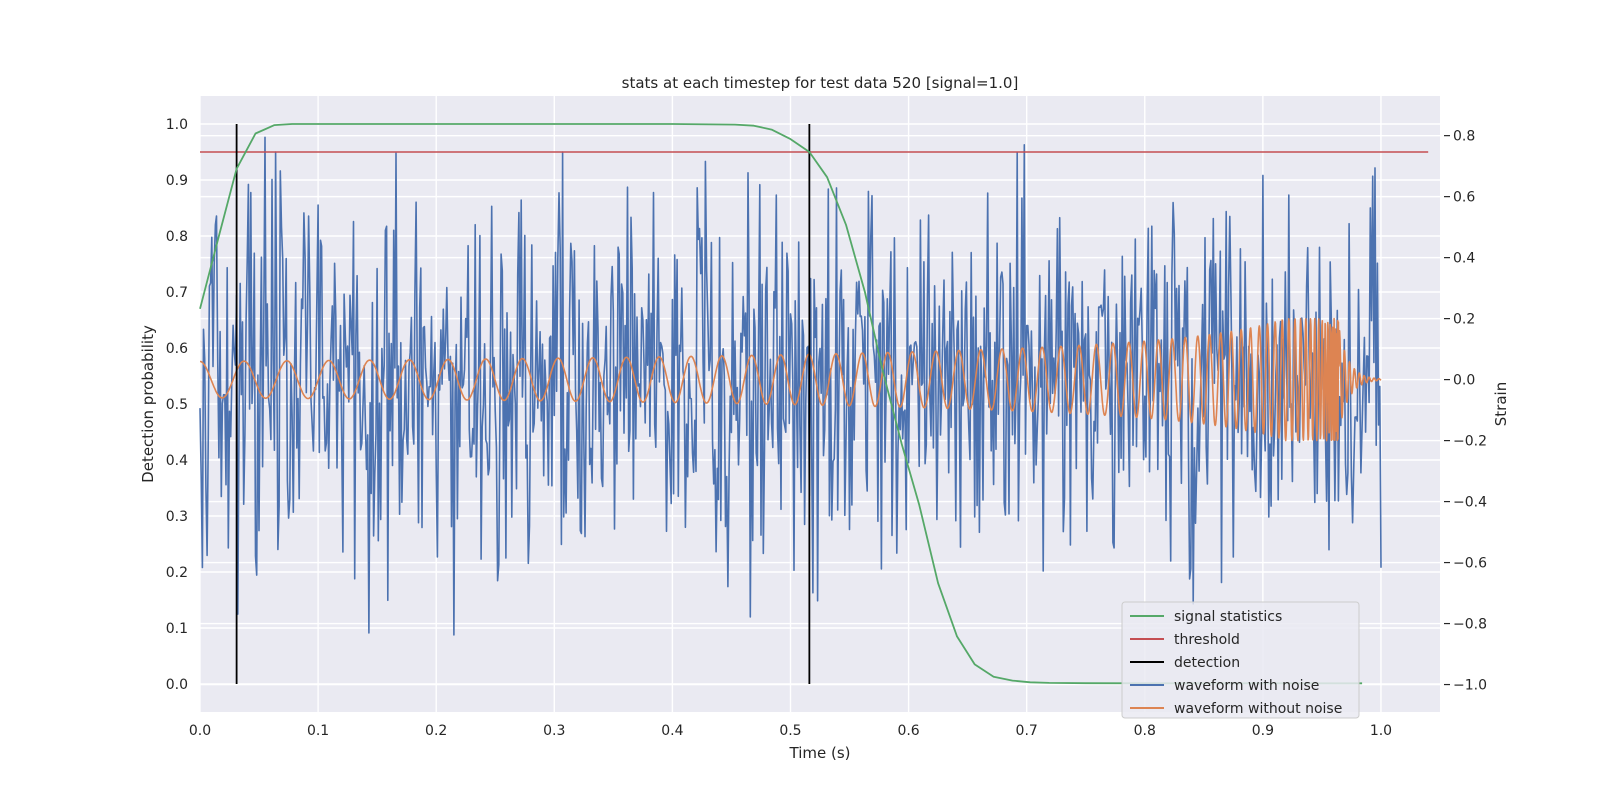 The width and height of the screenshot is (1600, 804). I want to click on x-tick-label: 0.5, so click(790, 731).